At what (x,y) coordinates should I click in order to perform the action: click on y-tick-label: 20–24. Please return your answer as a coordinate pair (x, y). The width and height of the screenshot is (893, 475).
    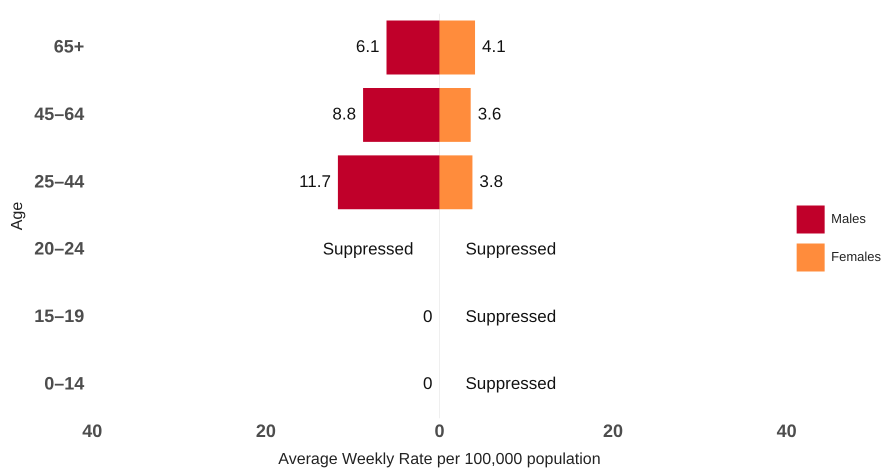
    Looking at the image, I should click on (59, 248).